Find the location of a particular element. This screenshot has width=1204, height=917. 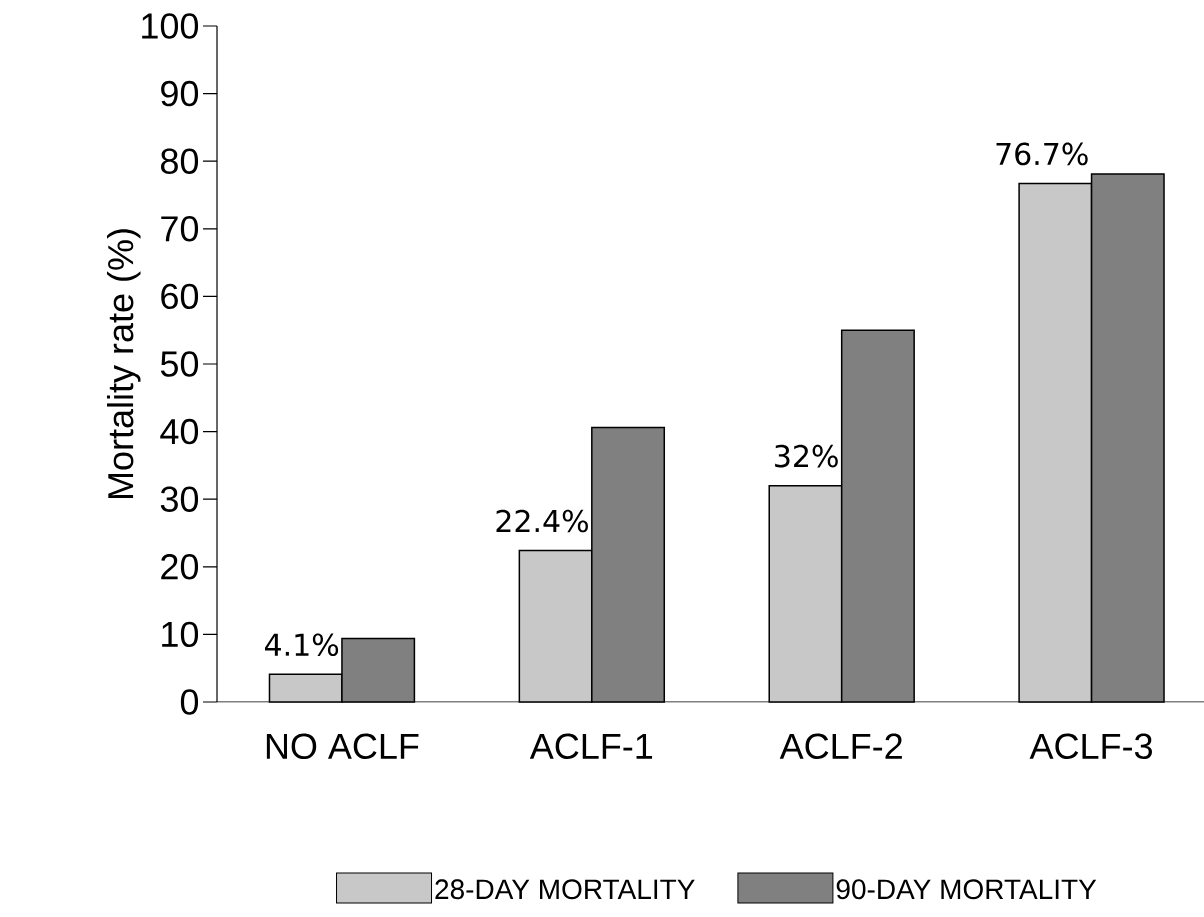

x-tick-label: ACLF-1 is located at coordinates (591, 746).